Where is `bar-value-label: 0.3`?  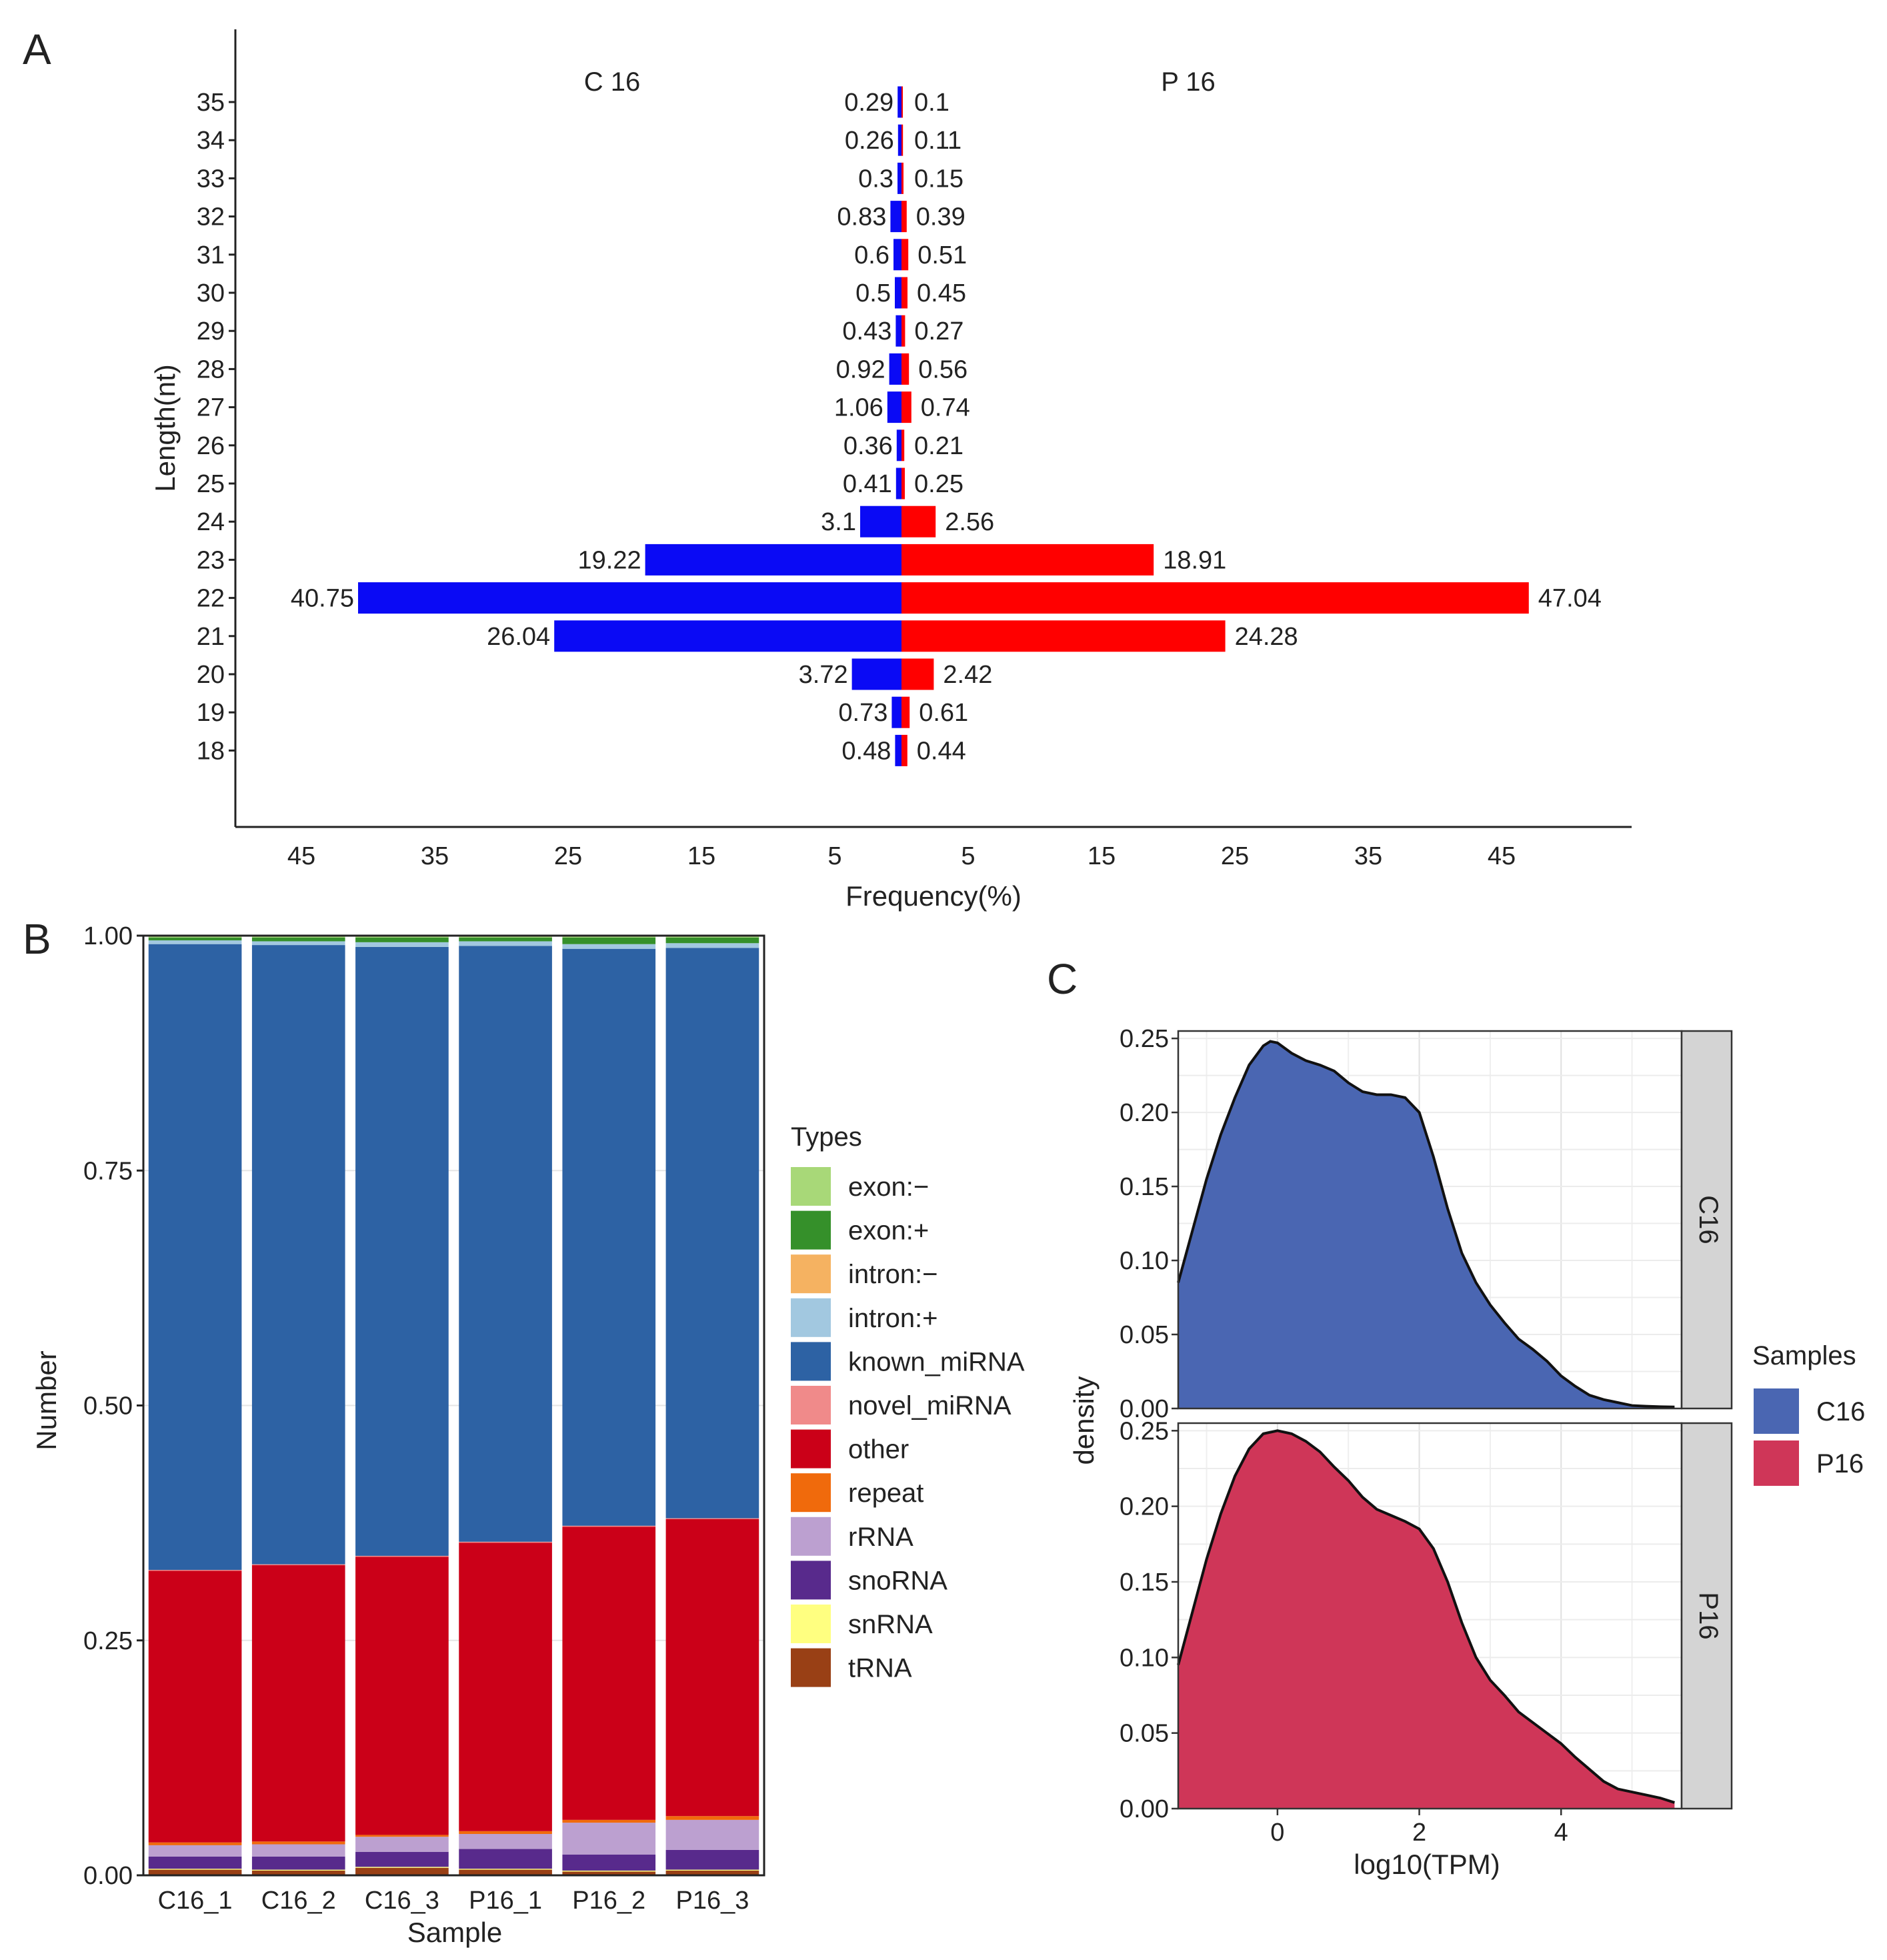 bar-value-label: 0.3 is located at coordinates (875, 179).